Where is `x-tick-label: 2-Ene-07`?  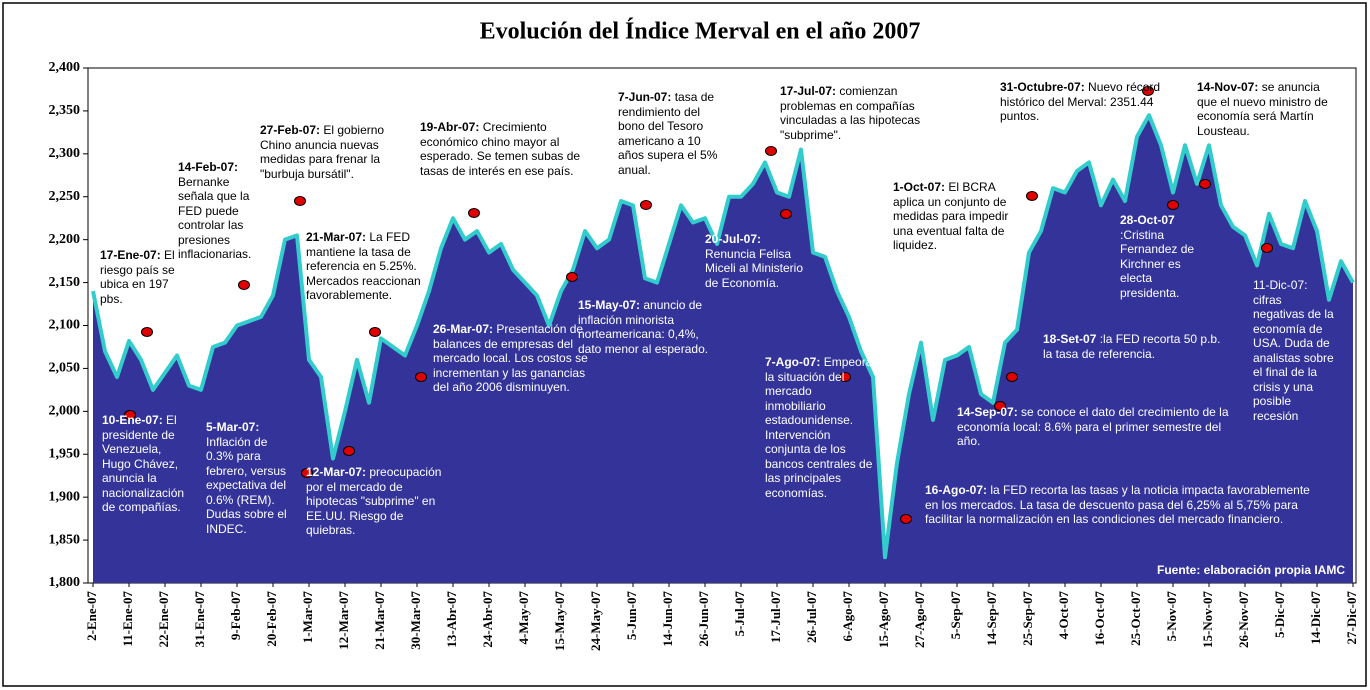 x-tick-label: 2-Ene-07 is located at coordinates (91, 616).